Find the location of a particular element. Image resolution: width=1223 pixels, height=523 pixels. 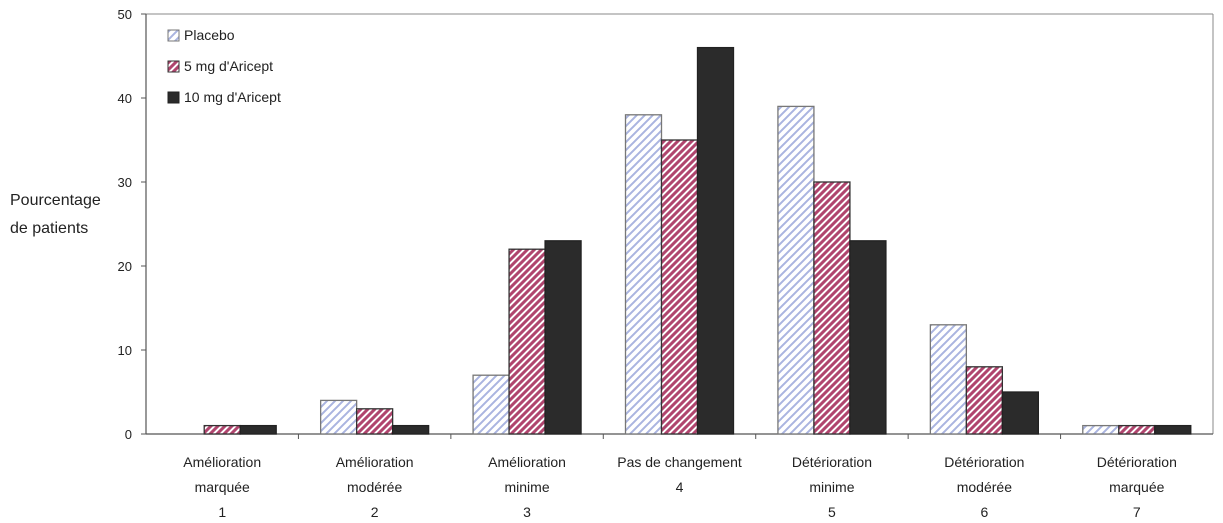

x-category-label: 7 is located at coordinates (1137, 512).